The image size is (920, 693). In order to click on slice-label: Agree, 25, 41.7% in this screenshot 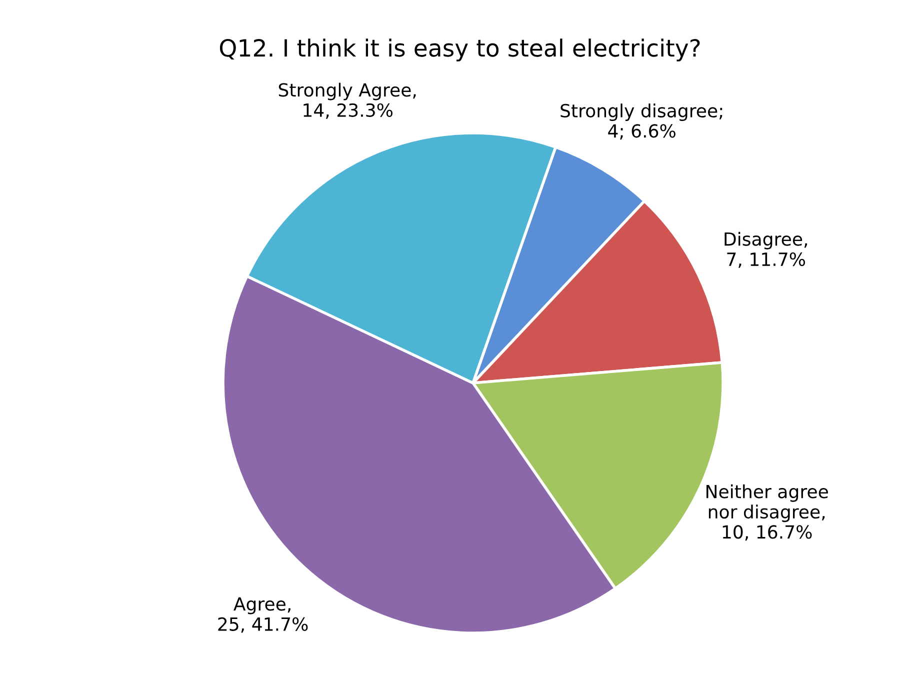, I will do `click(263, 615)`.